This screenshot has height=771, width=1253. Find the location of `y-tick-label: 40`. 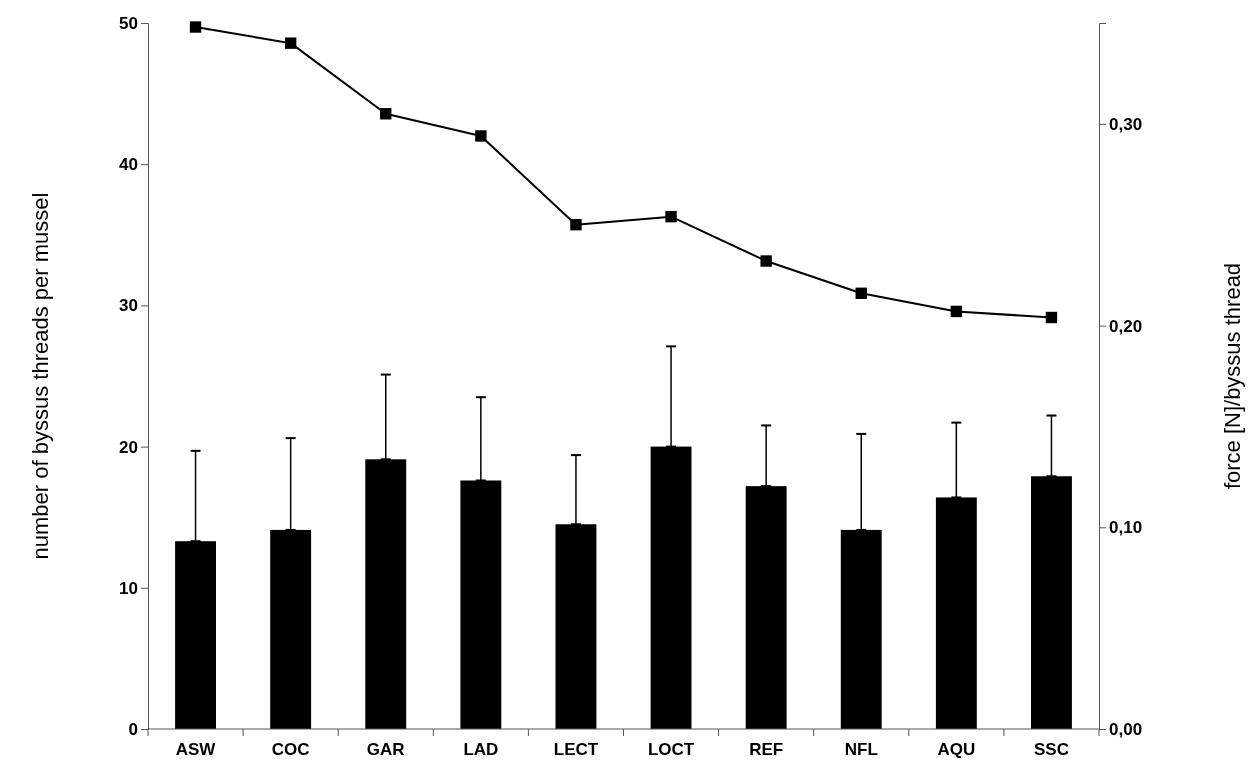

y-tick-label: 40 is located at coordinates (128, 165).